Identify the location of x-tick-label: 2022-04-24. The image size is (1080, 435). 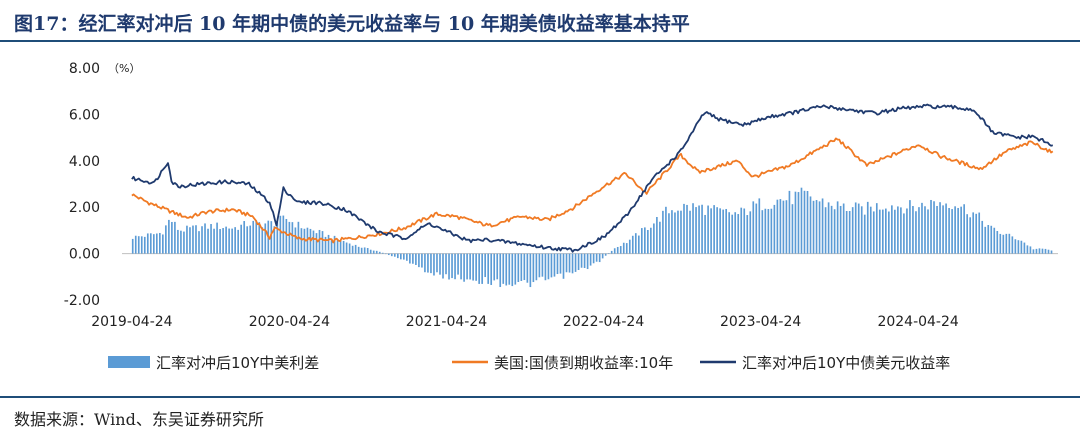
(603, 322).